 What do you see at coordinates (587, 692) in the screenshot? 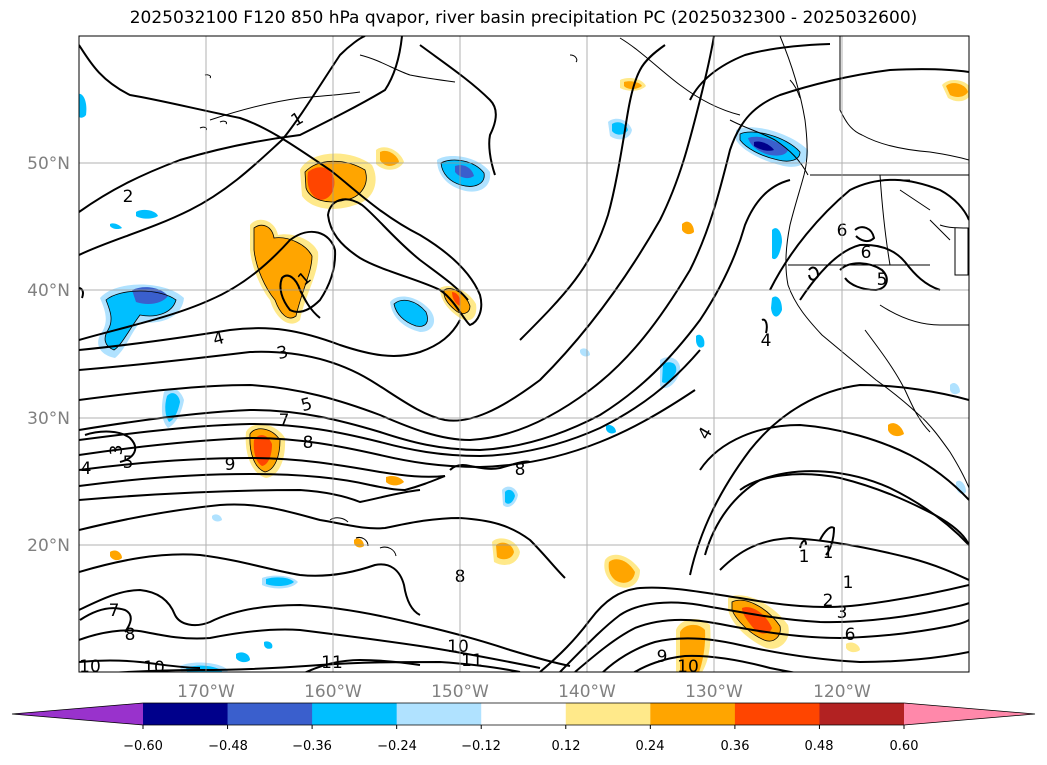
I see `lon-label: 140°W` at bounding box center [587, 692].